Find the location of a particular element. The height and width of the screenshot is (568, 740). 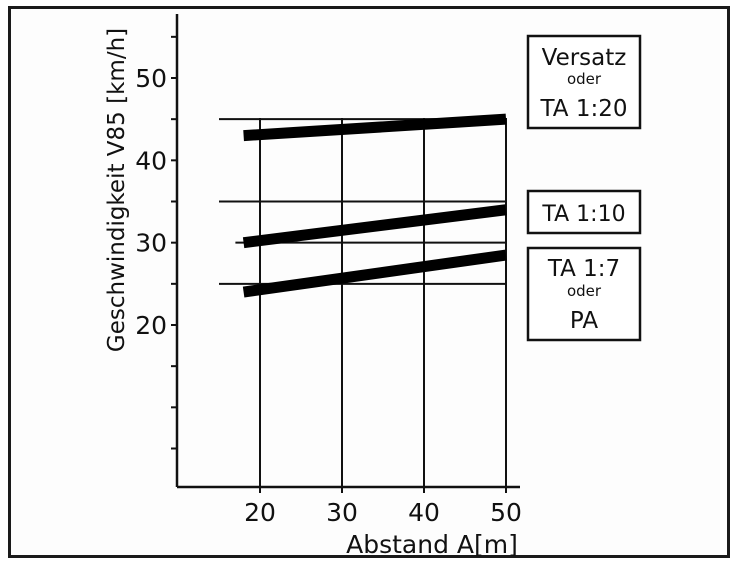

x-tick-label-30: 30 is located at coordinates (342, 512).